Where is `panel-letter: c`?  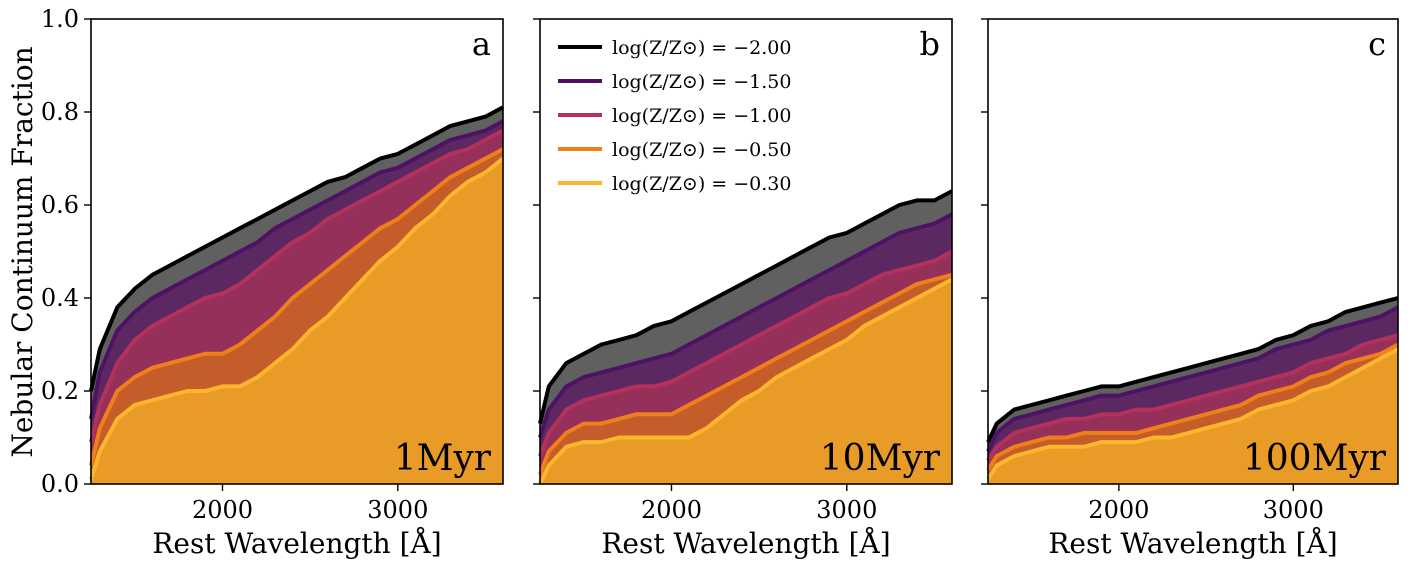 panel-letter: c is located at coordinates (1377, 44).